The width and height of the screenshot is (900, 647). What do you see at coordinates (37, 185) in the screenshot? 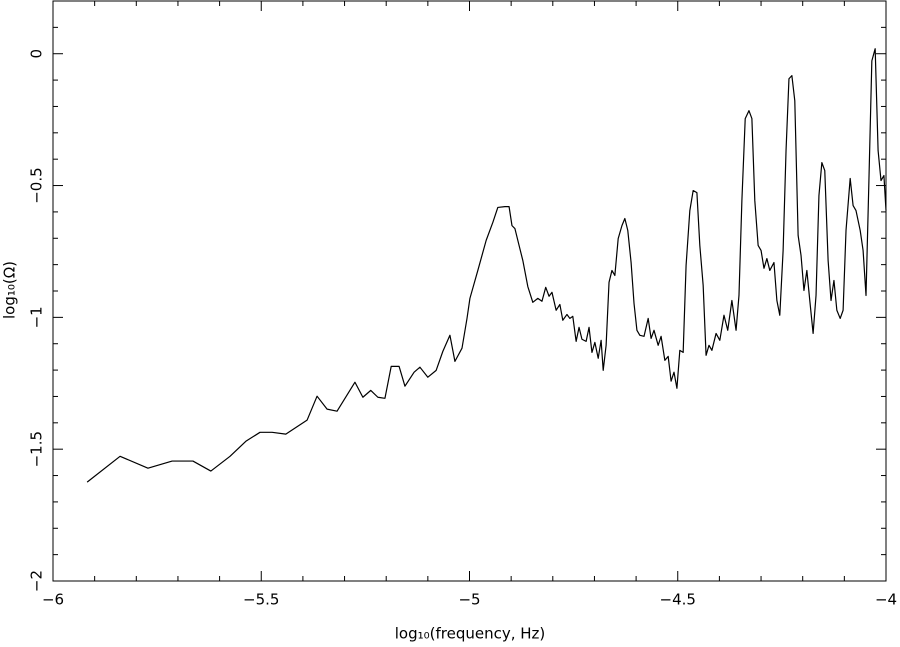
I see `y-tick-label: −0.5` at bounding box center [37, 185].